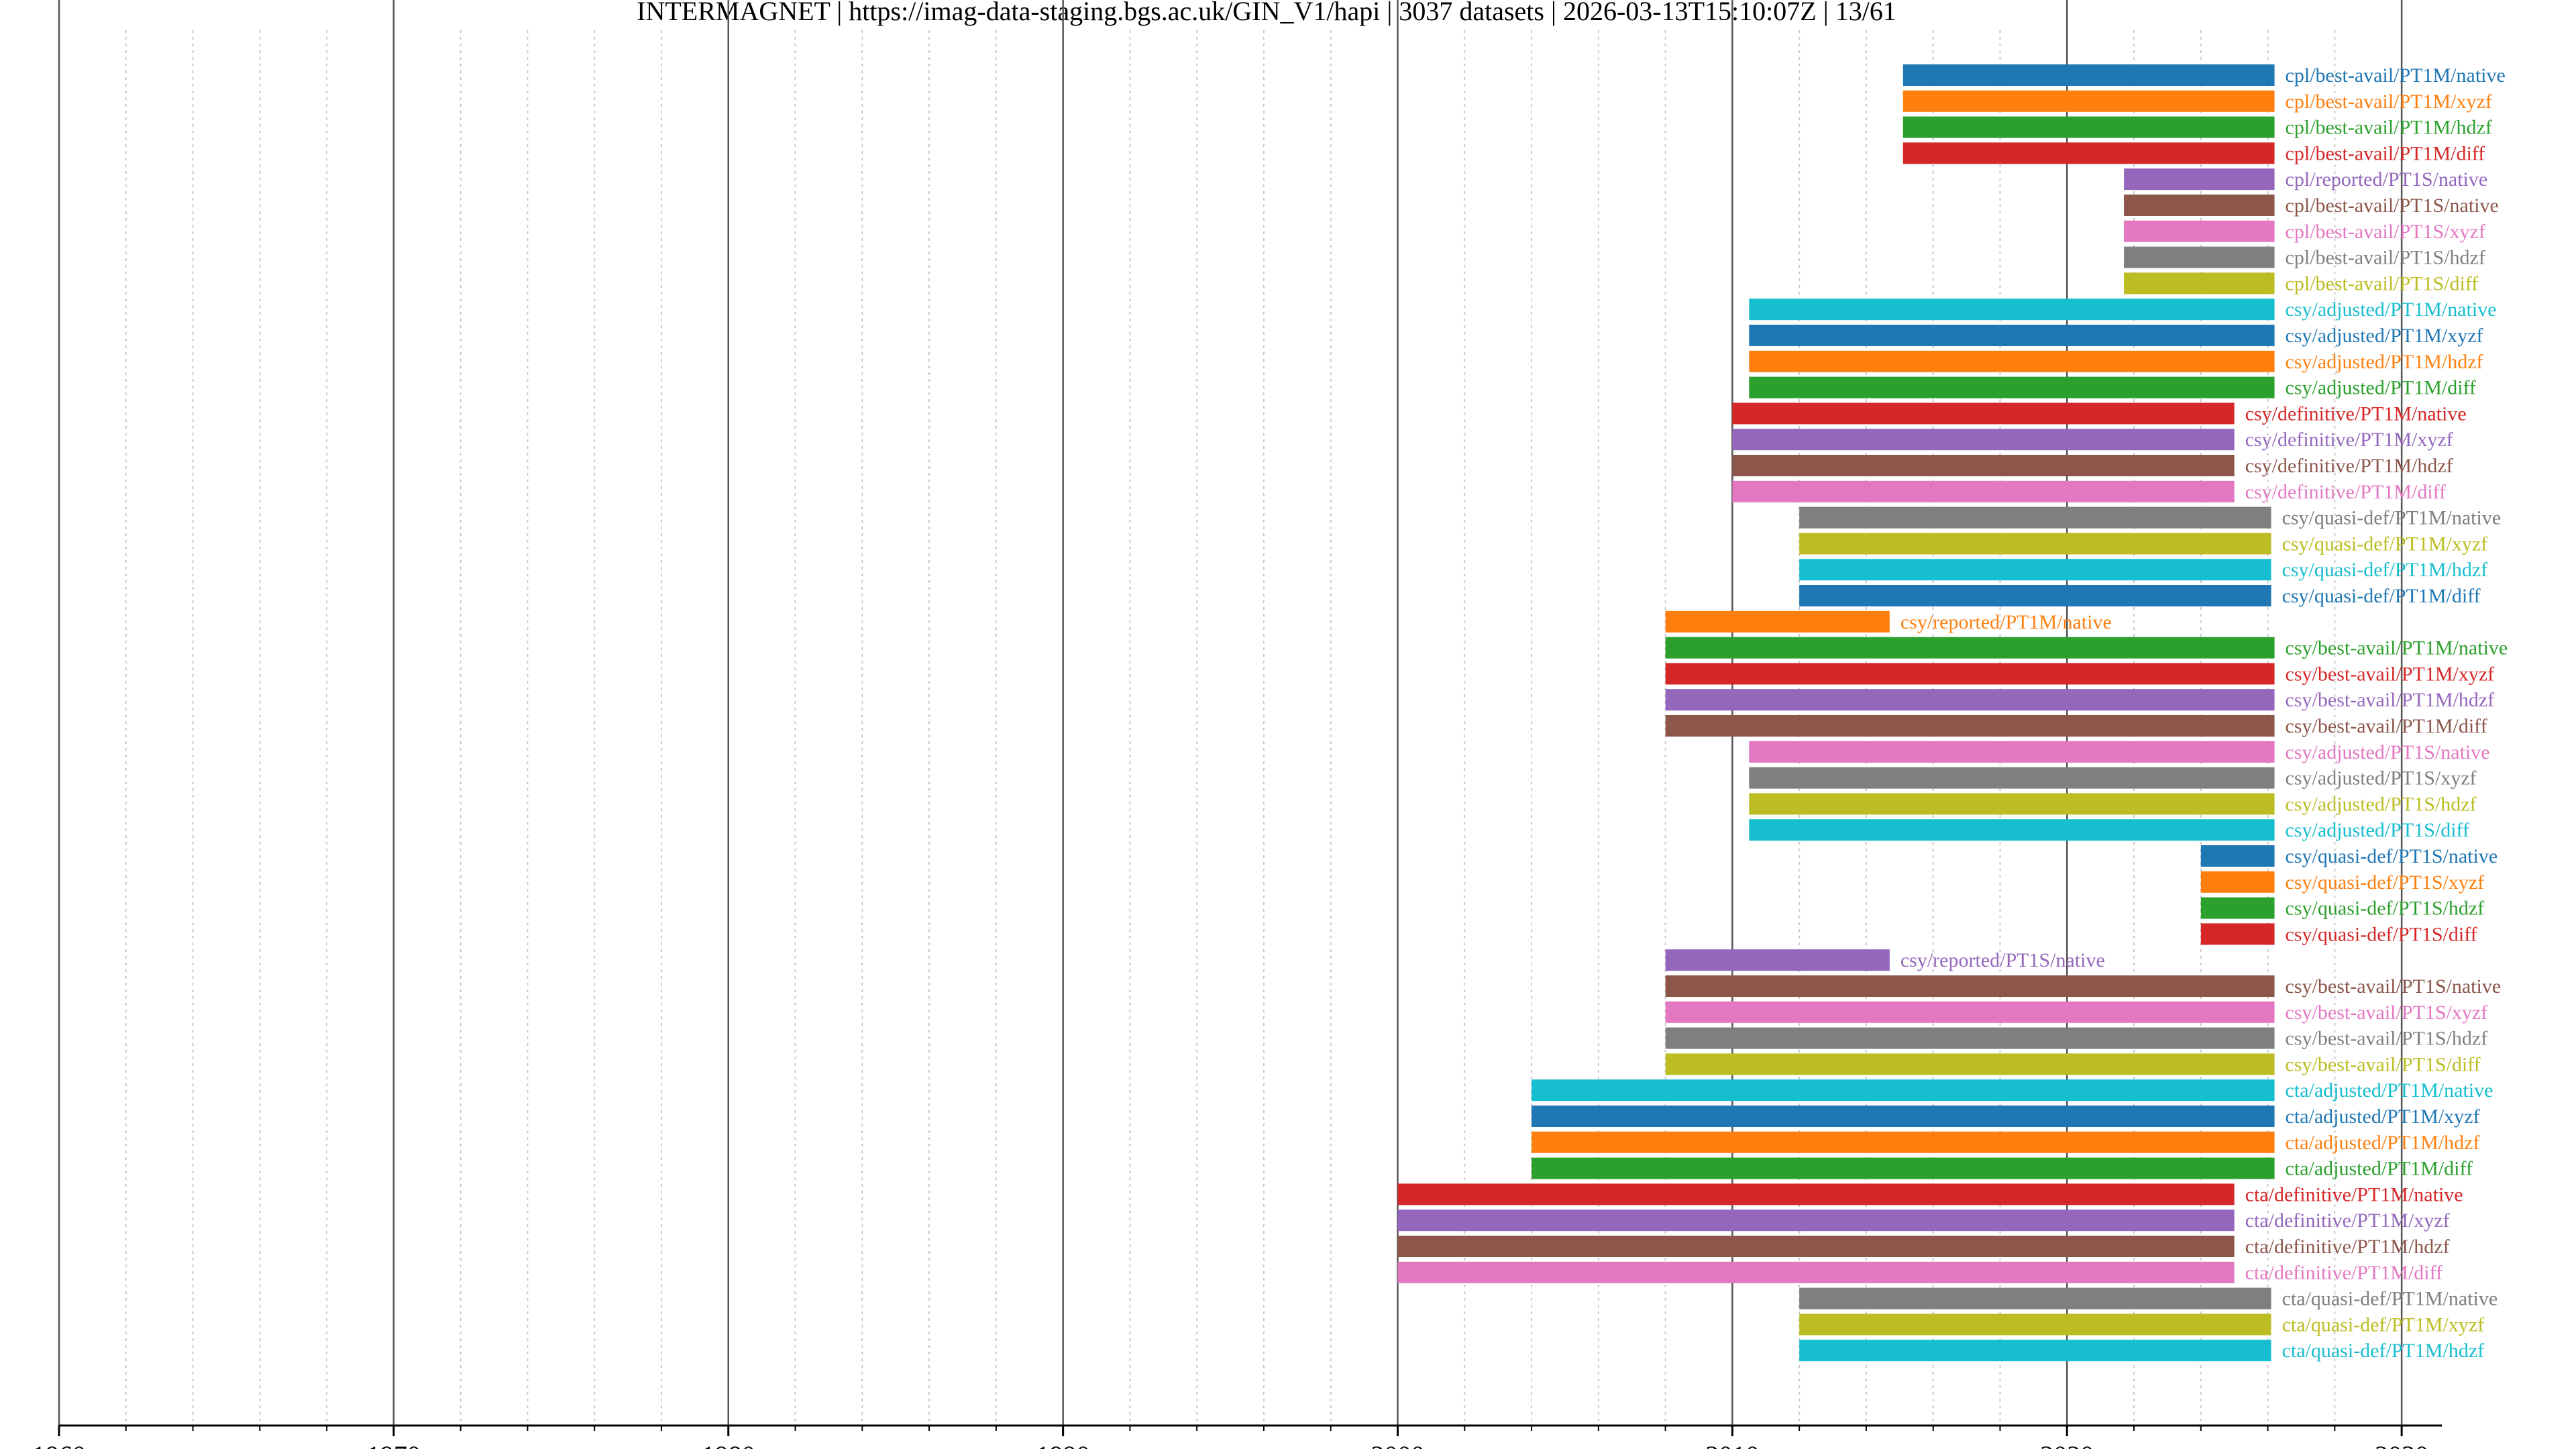  What do you see at coordinates (2389, 102) in the screenshot?
I see `bar-label: cpl/best-avail/PT1M/xyzf` at bounding box center [2389, 102].